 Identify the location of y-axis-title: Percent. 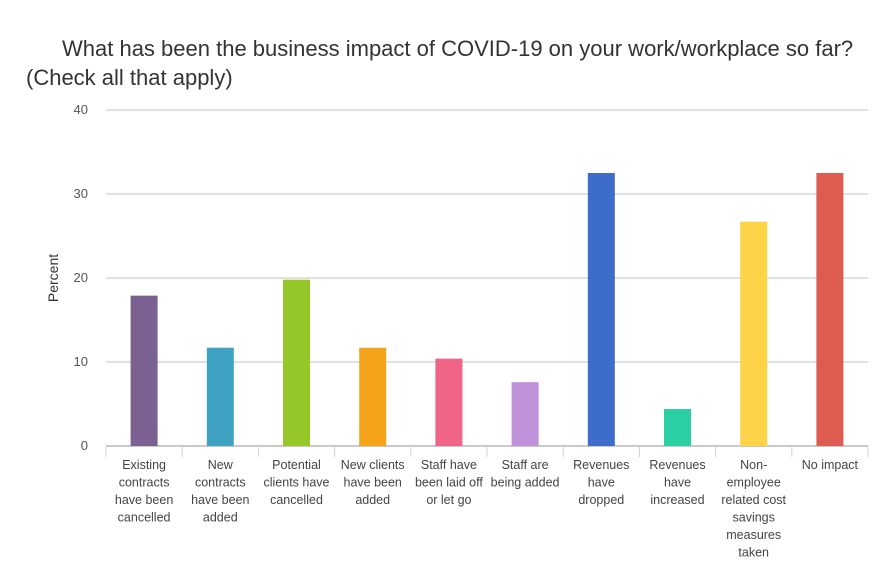
(53, 278).